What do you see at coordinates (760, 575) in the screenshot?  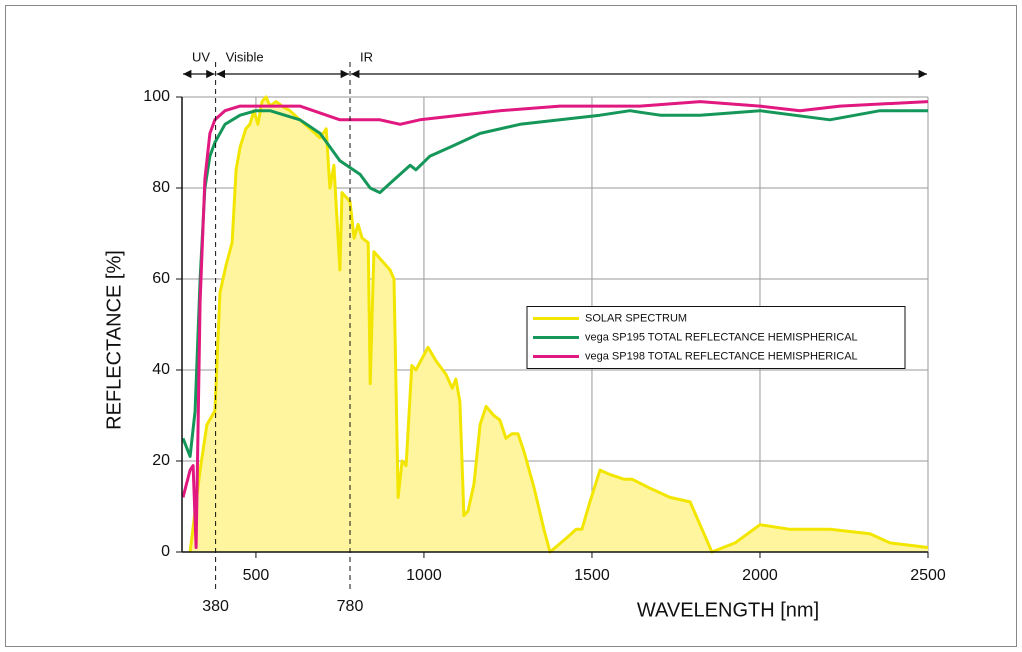 I see `x-tick-label: 2000` at bounding box center [760, 575].